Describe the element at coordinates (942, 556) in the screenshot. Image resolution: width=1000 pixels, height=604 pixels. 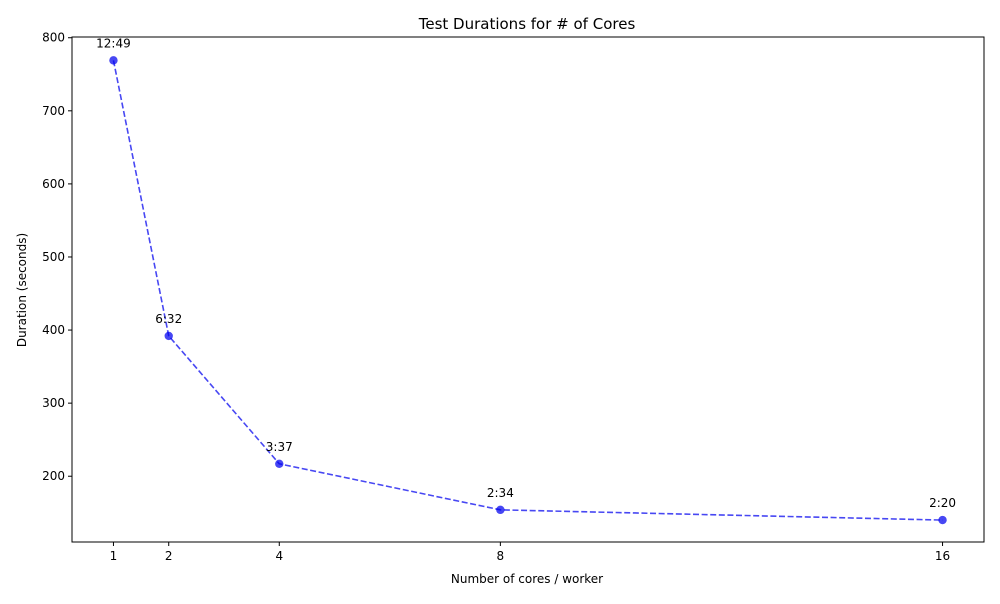
I see `x-tick-label-16: 16` at that location.